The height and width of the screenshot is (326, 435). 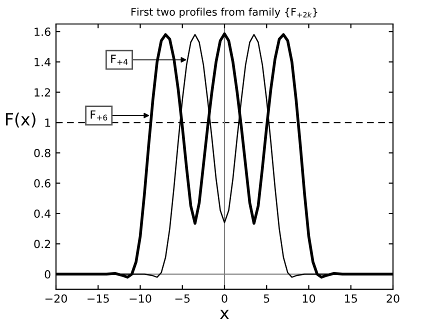 What do you see at coordinates (141, 298) in the screenshot?
I see `x-tick-label: −10` at bounding box center [141, 298].